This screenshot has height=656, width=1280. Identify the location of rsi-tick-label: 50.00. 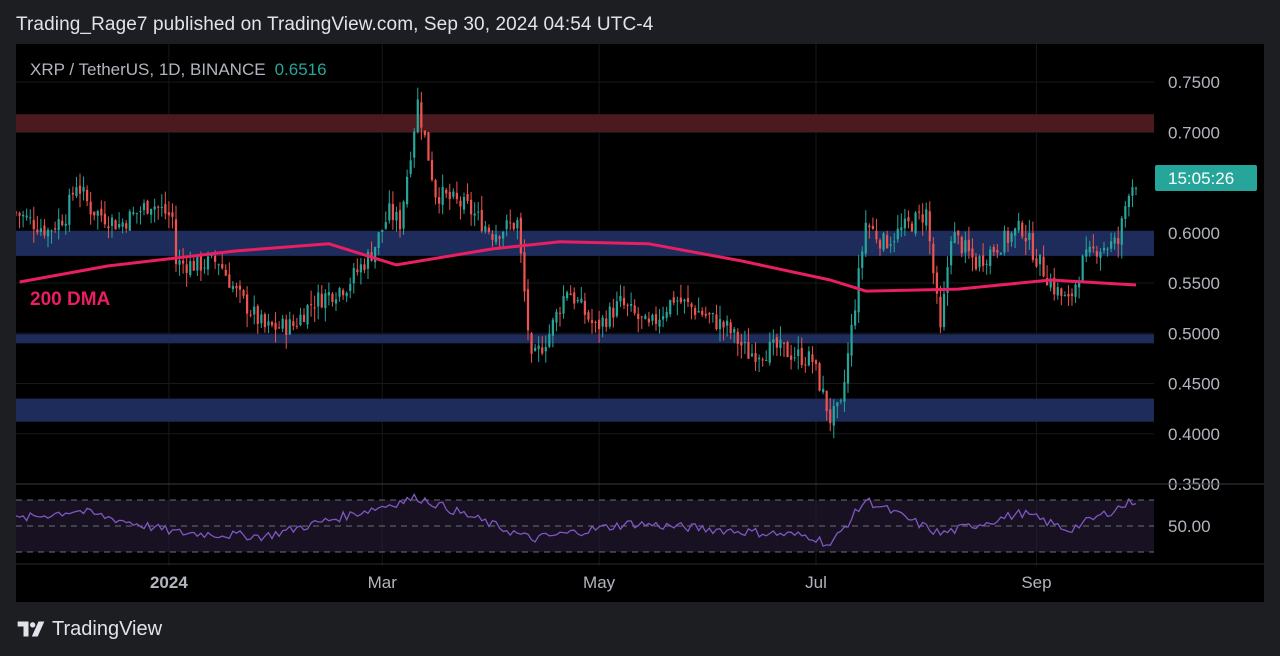
(1189, 526).